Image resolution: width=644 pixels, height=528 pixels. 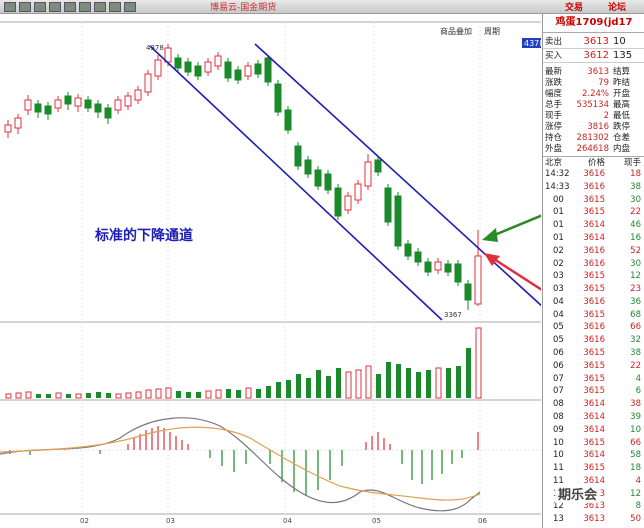 What do you see at coordinates (593, 506) in the screenshot?
I see `tick-row: 12 3613 8` at bounding box center [593, 506].